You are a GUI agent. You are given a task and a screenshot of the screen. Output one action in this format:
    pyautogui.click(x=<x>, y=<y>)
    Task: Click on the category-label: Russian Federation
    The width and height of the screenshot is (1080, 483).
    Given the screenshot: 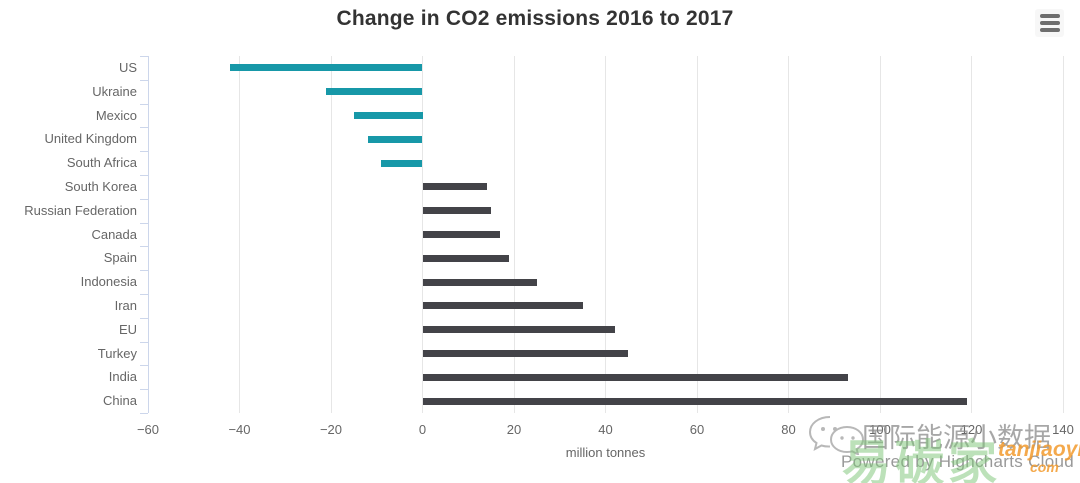 What is the action you would take?
    pyautogui.click(x=80, y=210)
    